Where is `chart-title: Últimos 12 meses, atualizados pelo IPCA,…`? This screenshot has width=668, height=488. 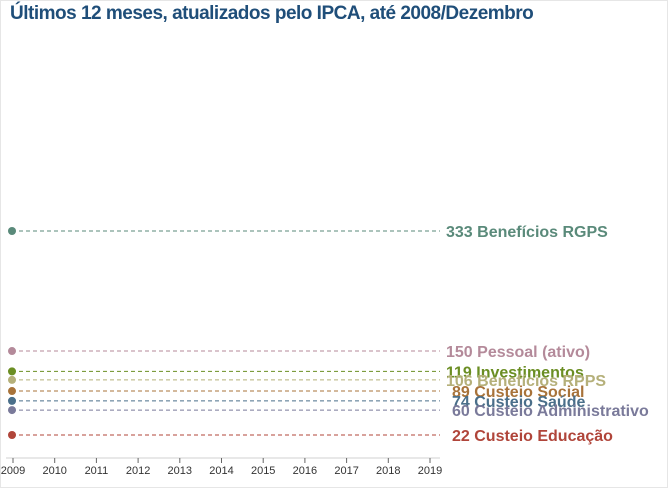 chart-title: Últimos 12 meses, atualizados pelo IPCA,… is located at coordinates (272, 13).